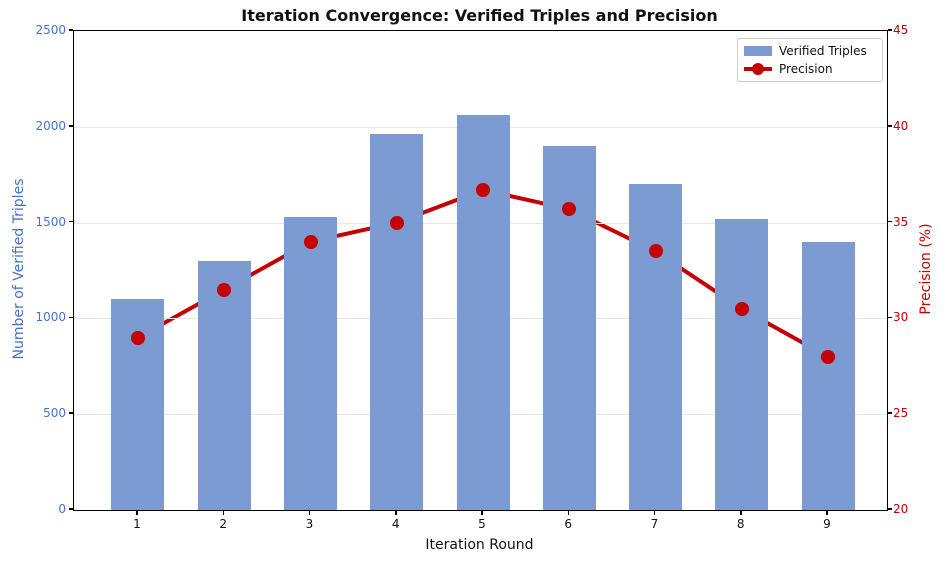  Describe the element at coordinates (54, 413) in the screenshot. I see `y-tick-label-left-500: 500` at that location.